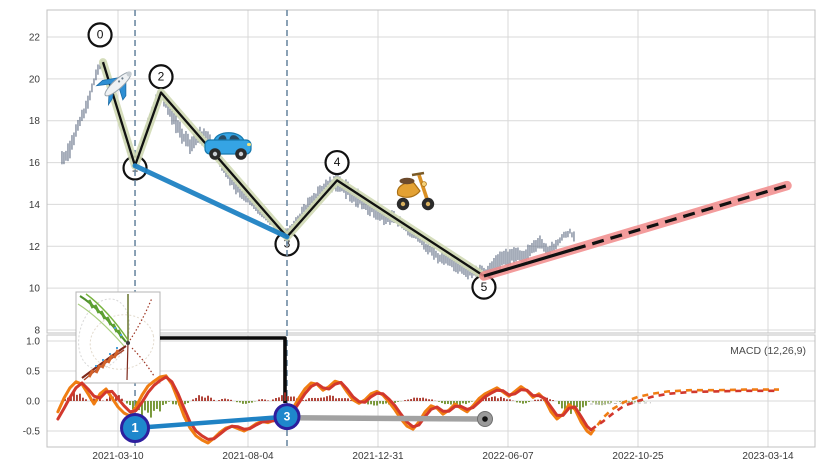 This screenshot has height=471, width=822. I want to click on trendline-1-3-line, so click(211, 201).